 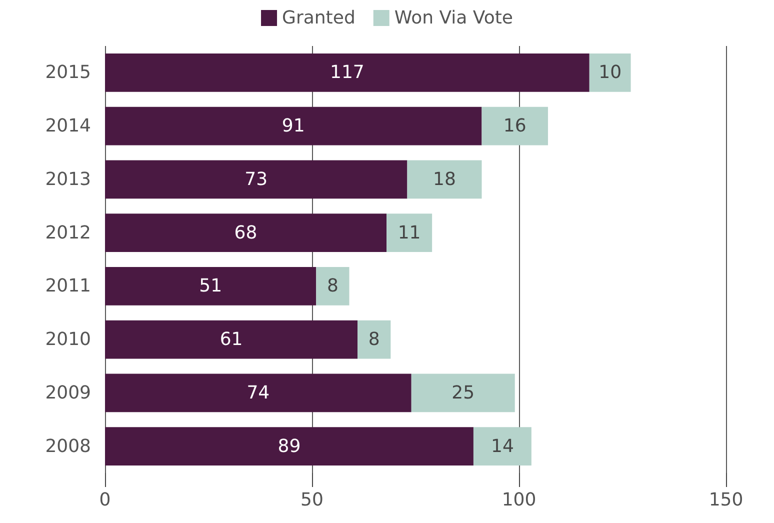 What do you see at coordinates (105, 500) in the screenshot?
I see `x-tick-label: 0` at bounding box center [105, 500].